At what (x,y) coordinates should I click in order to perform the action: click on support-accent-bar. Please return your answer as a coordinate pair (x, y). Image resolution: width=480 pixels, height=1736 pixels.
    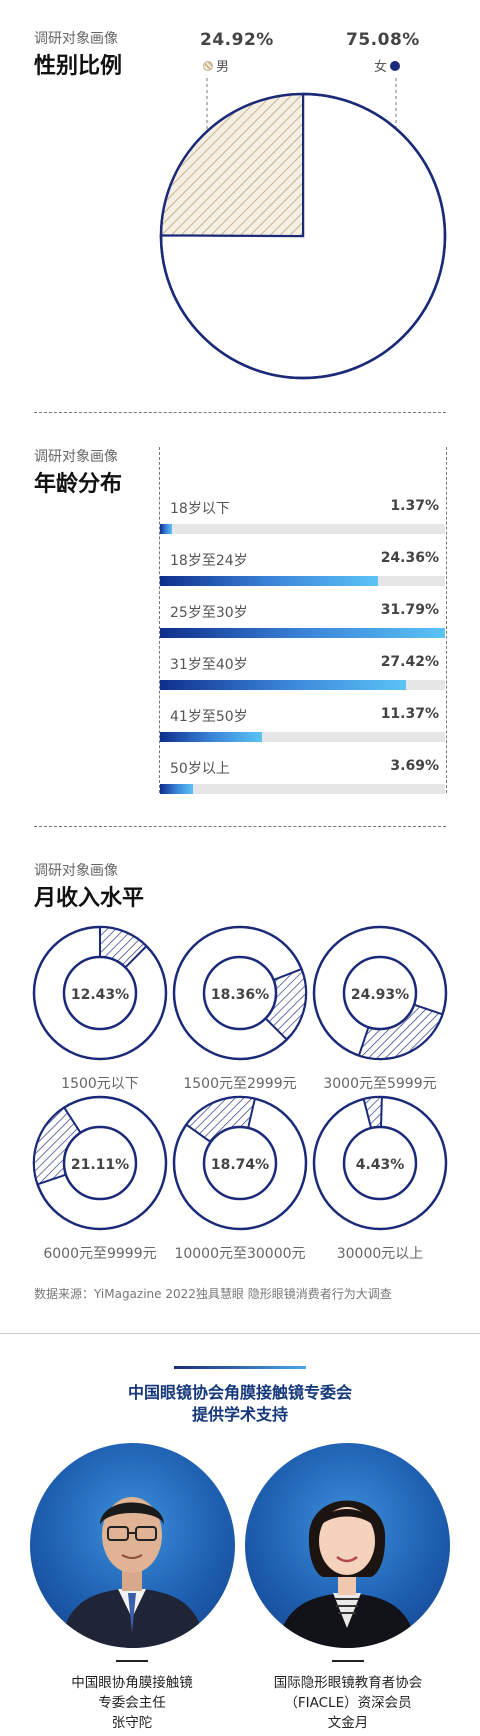
    Looking at the image, I should click on (240, 1367).